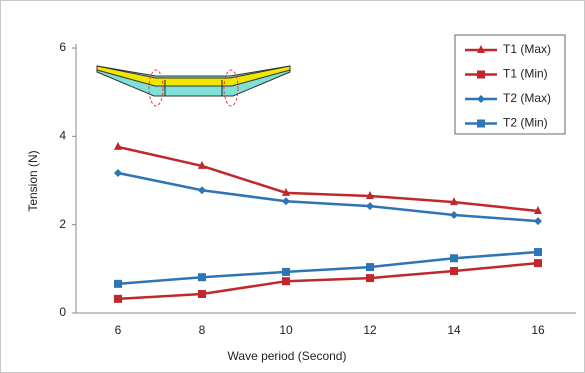 This screenshot has width=585, height=373. What do you see at coordinates (62, 136) in the screenshot?
I see `y-tick-label: 4` at bounding box center [62, 136].